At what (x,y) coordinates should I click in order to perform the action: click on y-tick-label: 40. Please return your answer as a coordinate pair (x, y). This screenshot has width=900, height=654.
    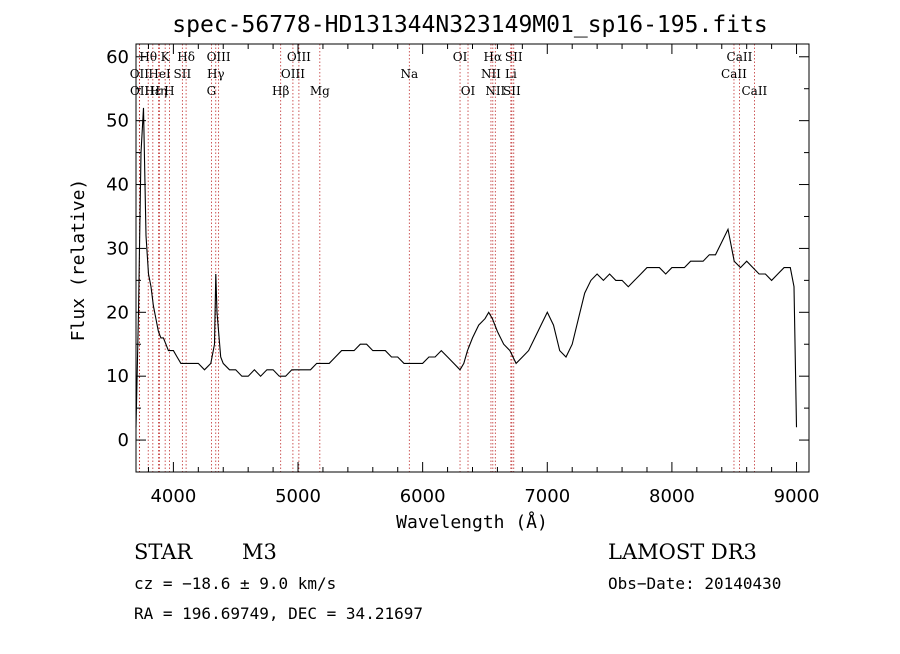
    Looking at the image, I should click on (117, 185).